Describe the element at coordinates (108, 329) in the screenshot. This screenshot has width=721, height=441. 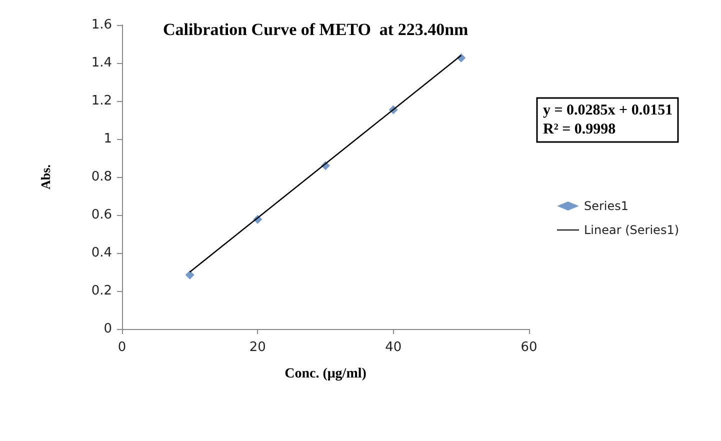
I see `y-tick-label: 0` at that location.